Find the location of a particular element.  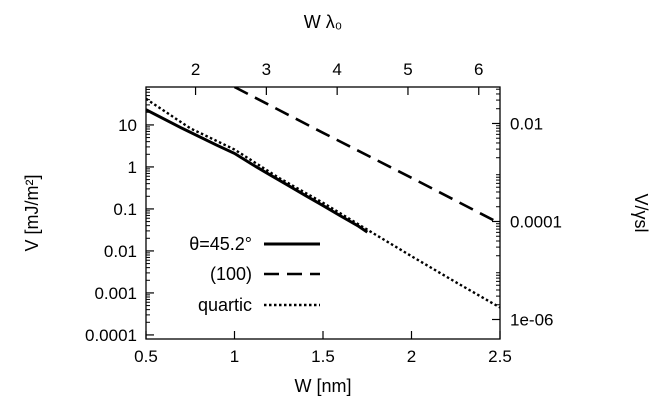

x-tick-label: 0.5 is located at coordinates (146, 356).